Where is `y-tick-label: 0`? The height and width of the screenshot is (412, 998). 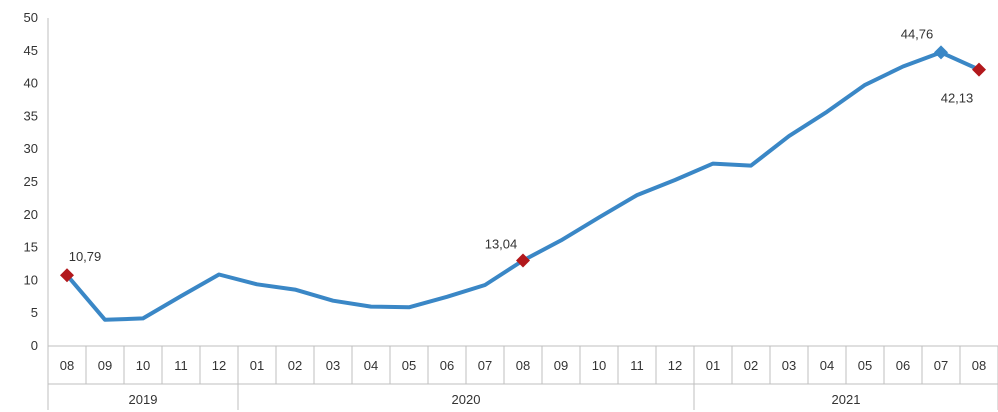
y-tick-label: 0 is located at coordinates (34, 345).